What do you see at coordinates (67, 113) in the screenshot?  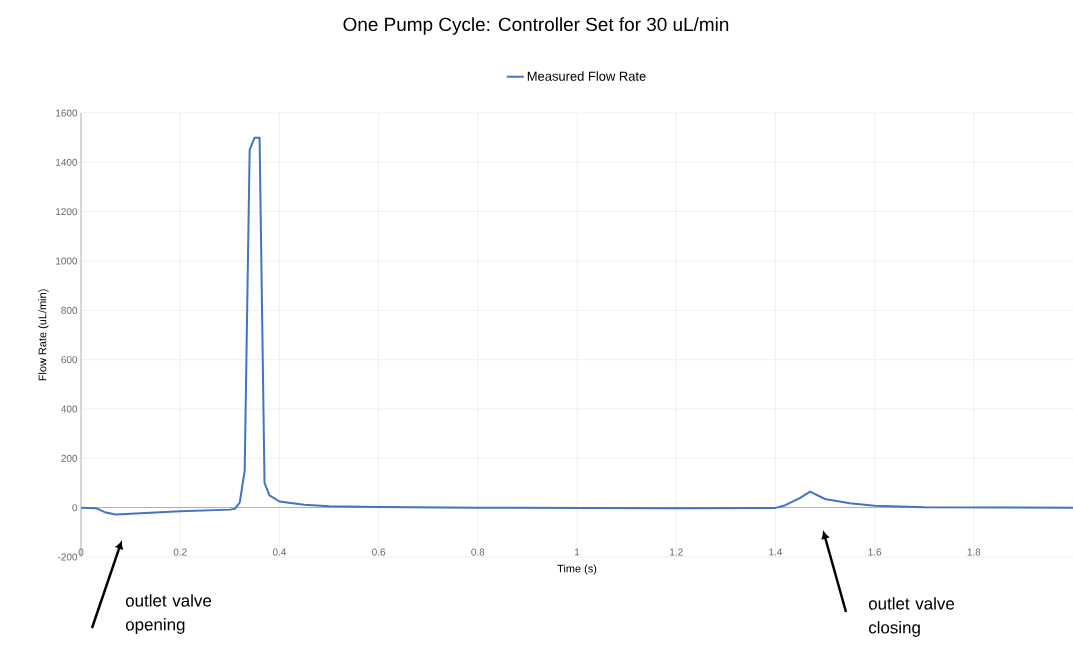 I see `y-tick-label: 1600` at bounding box center [67, 113].